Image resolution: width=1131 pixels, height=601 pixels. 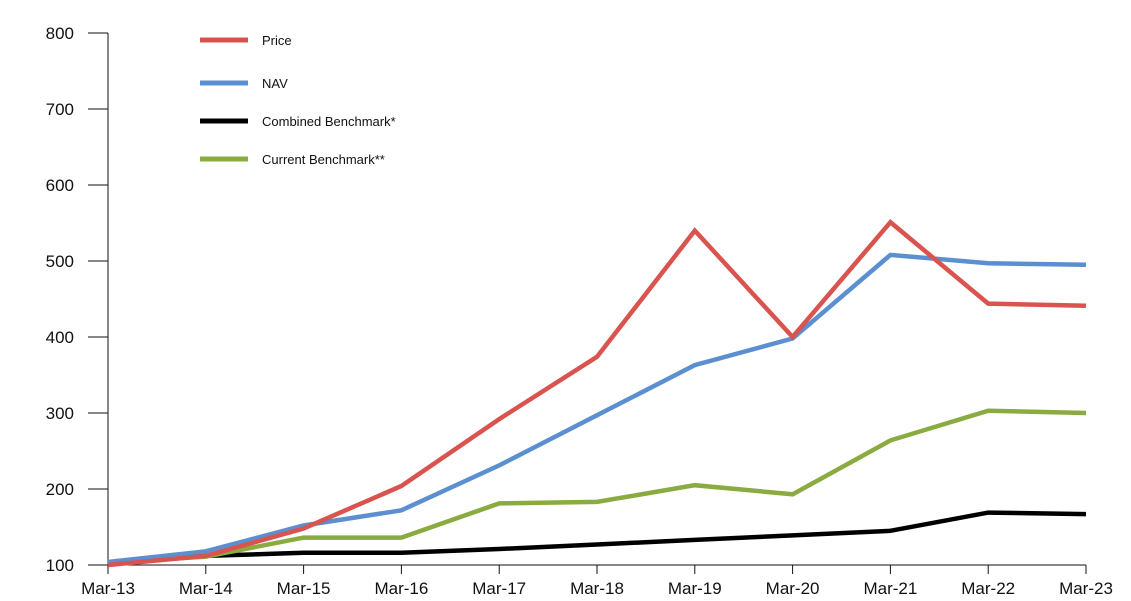 What do you see at coordinates (60, 33) in the screenshot?
I see `y-tick-label: 800` at bounding box center [60, 33].